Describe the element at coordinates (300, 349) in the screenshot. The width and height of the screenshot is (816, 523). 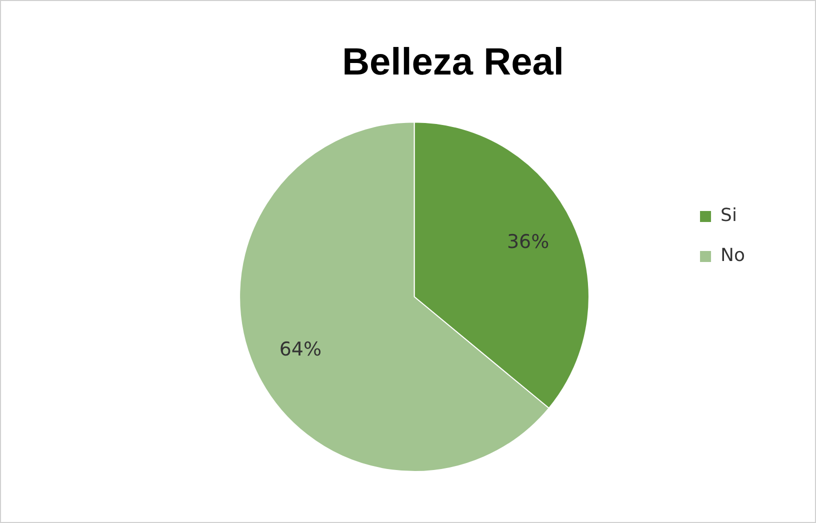
I see `data-label: 64%` at that location.